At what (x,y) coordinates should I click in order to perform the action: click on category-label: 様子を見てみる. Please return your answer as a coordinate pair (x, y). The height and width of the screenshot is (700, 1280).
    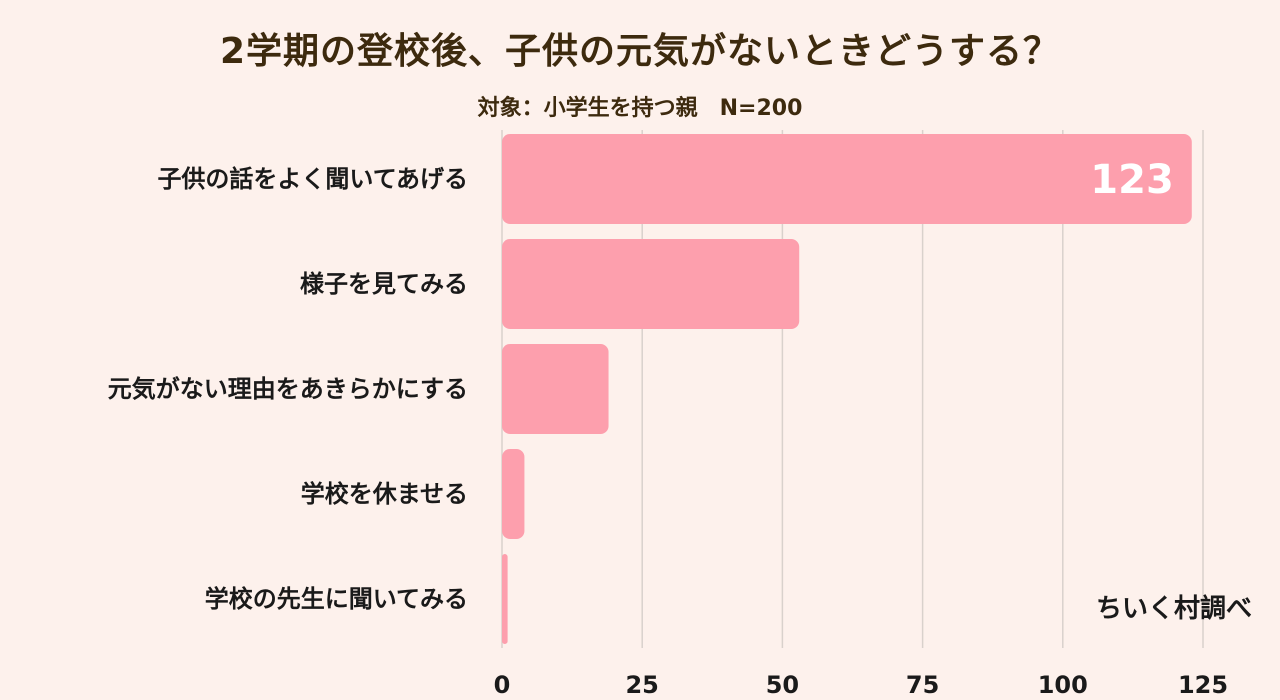
    Looking at the image, I should click on (384, 284).